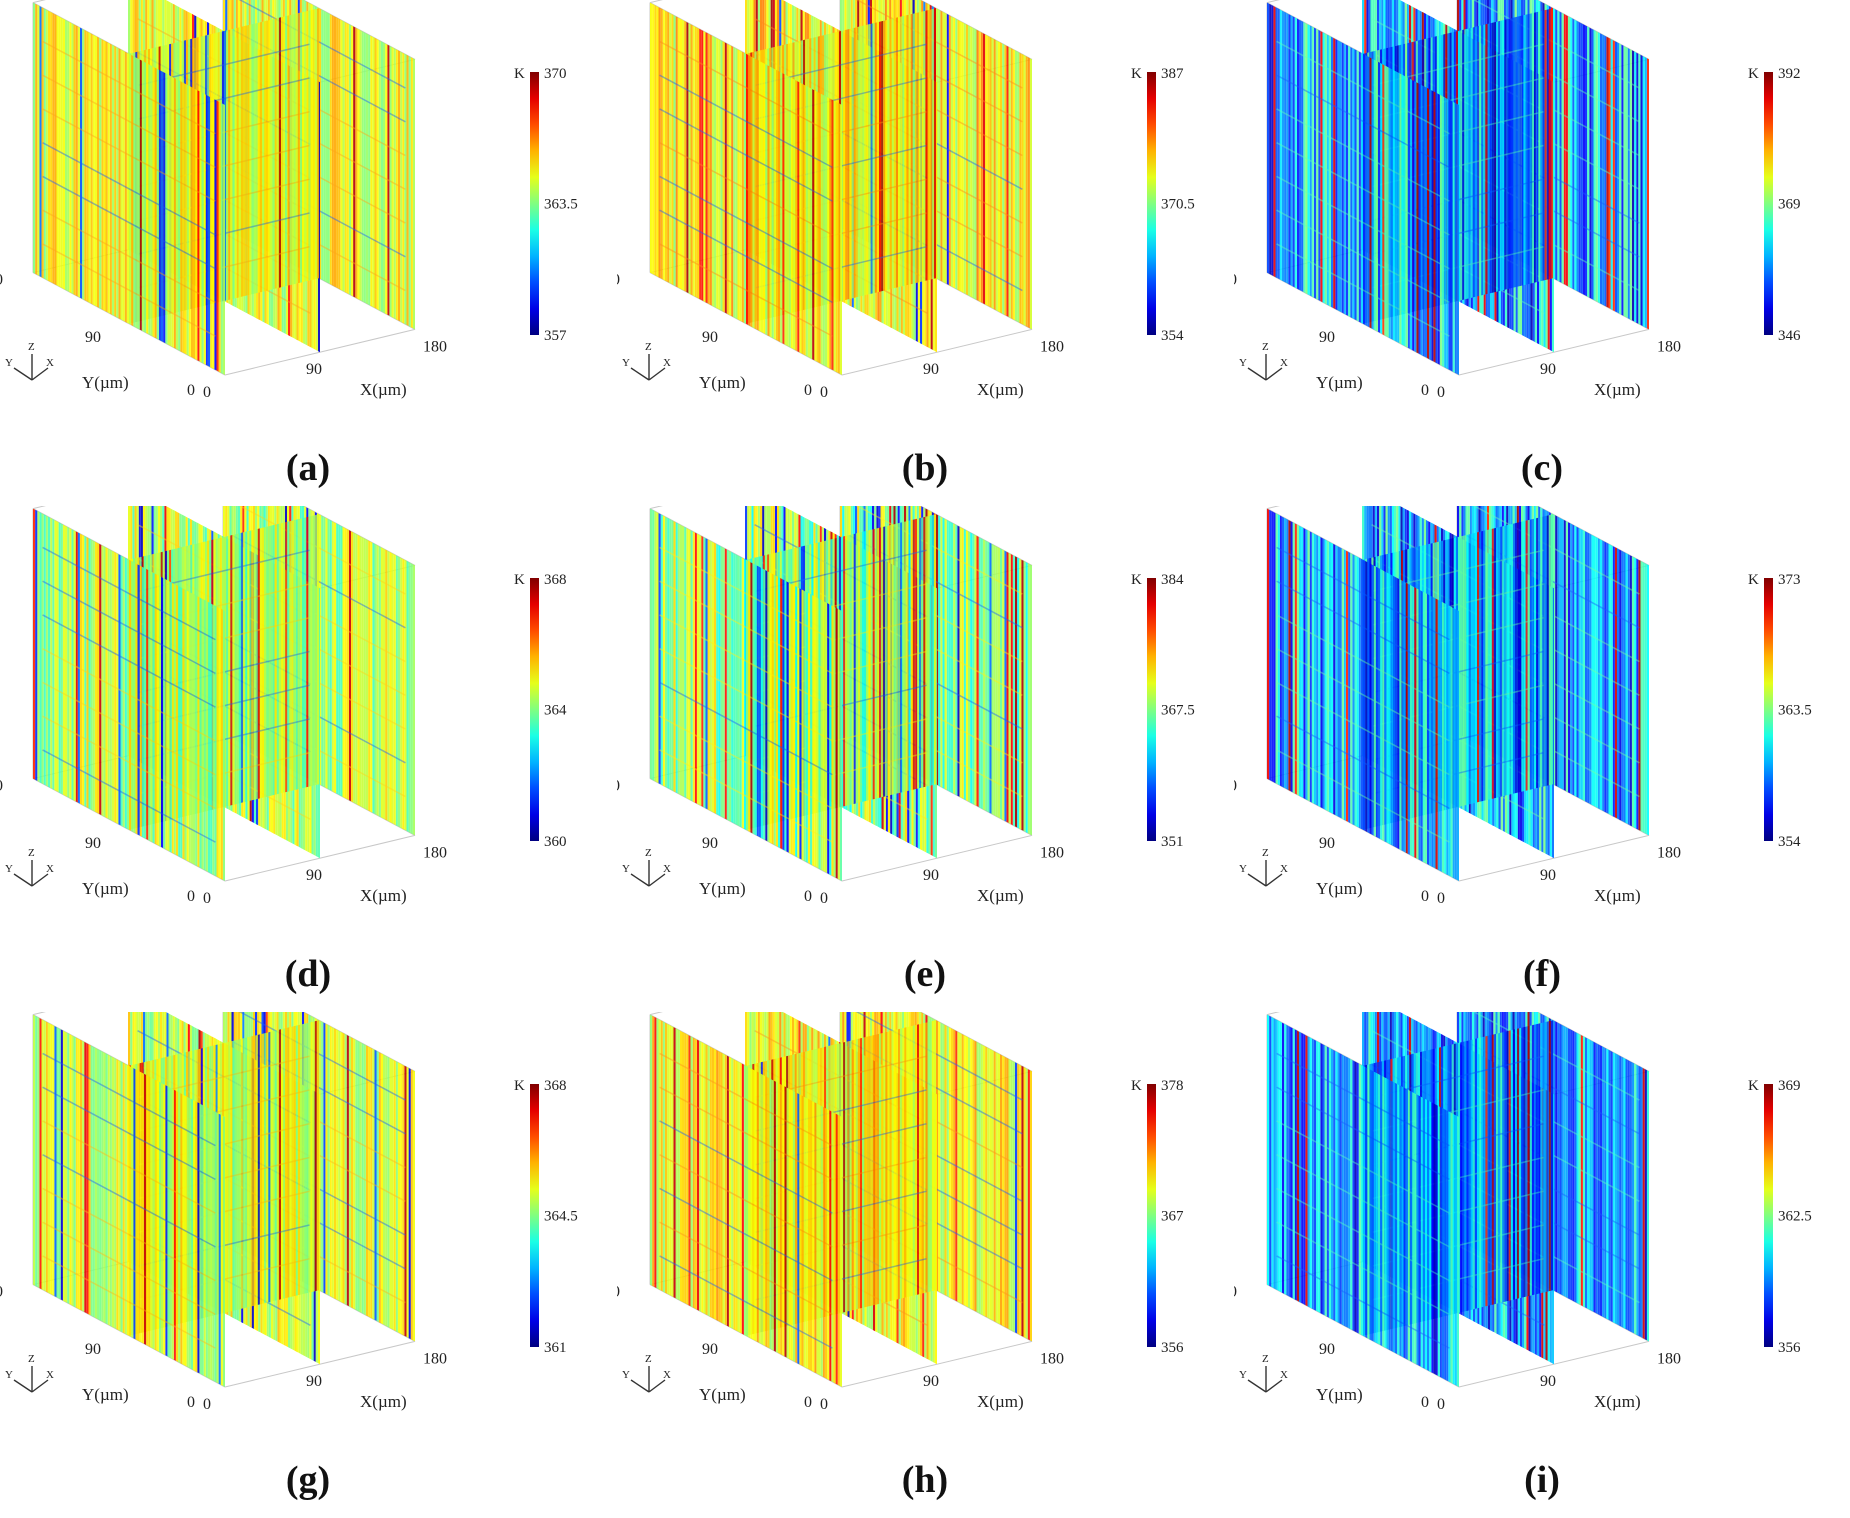 This screenshot has width=1850, height=1518. Describe the element at coordinates (1, 280) in the screenshot. I see `y-tick-label: 180` at that location.